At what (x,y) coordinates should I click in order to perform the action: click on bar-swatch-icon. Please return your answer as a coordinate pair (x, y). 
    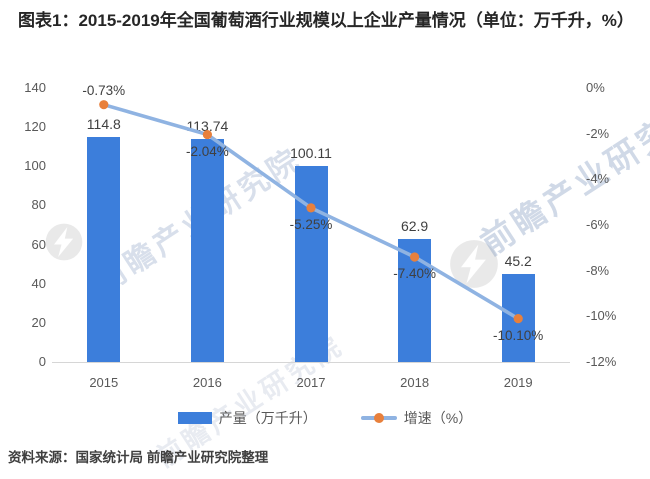
    Looking at the image, I should click on (194, 418).